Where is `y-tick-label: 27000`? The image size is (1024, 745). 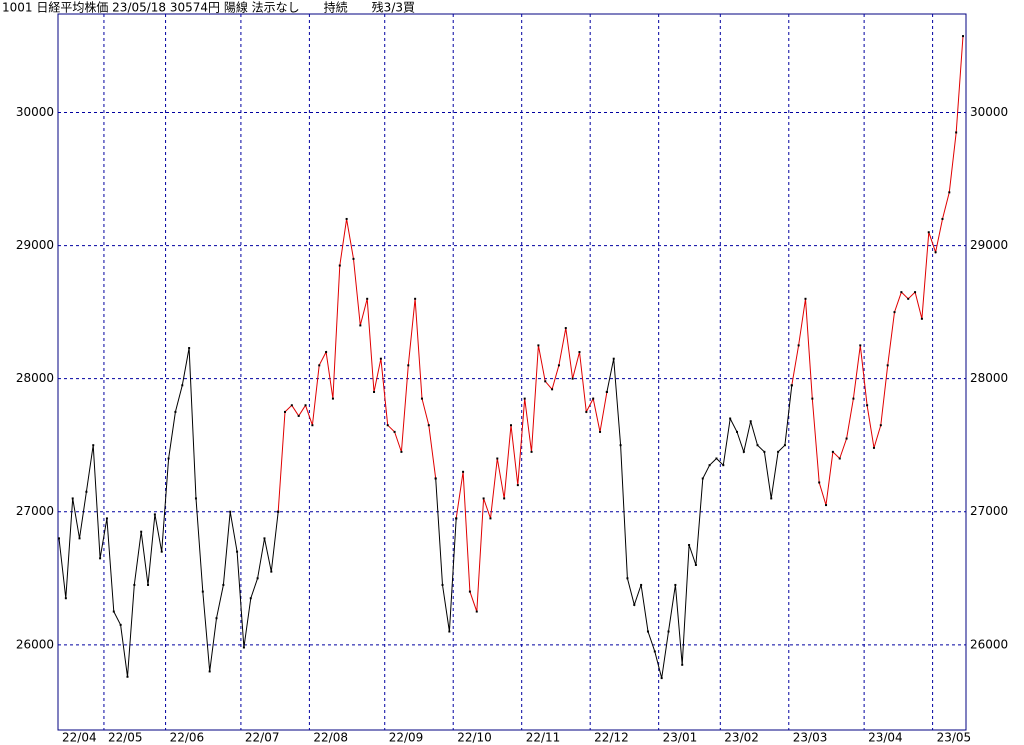
y-tick-label: 27000 is located at coordinates (35, 511).